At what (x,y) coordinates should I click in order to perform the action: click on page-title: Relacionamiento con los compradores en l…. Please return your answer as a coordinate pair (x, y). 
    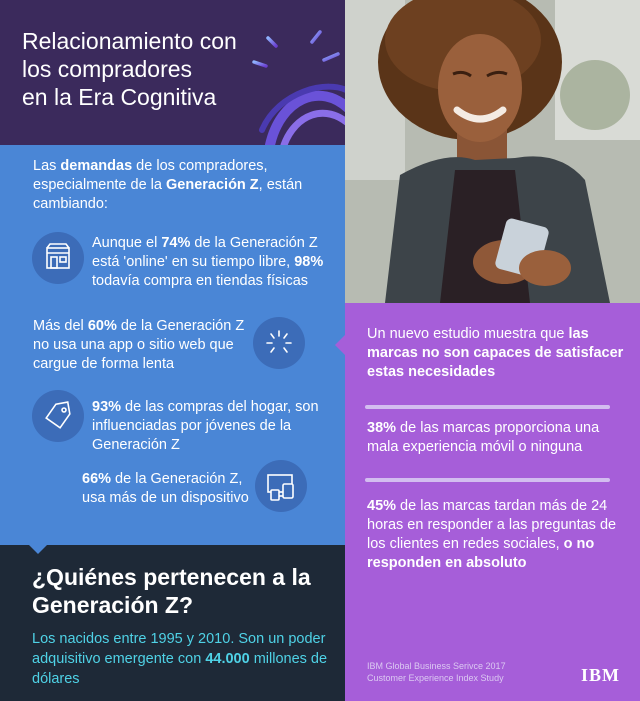
    Looking at the image, I should click on (137, 69).